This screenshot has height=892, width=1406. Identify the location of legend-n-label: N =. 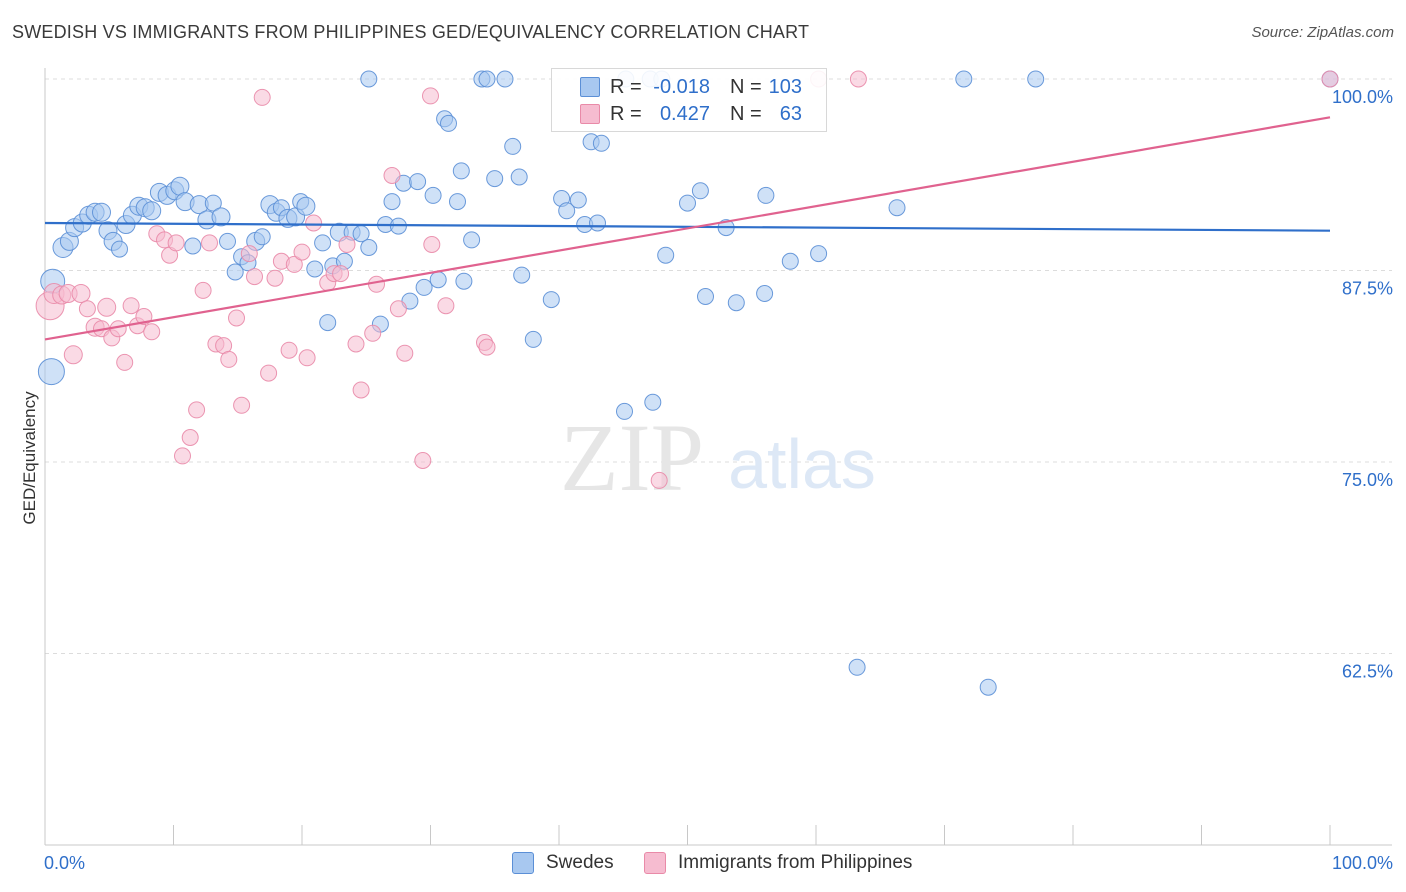
(746, 114).